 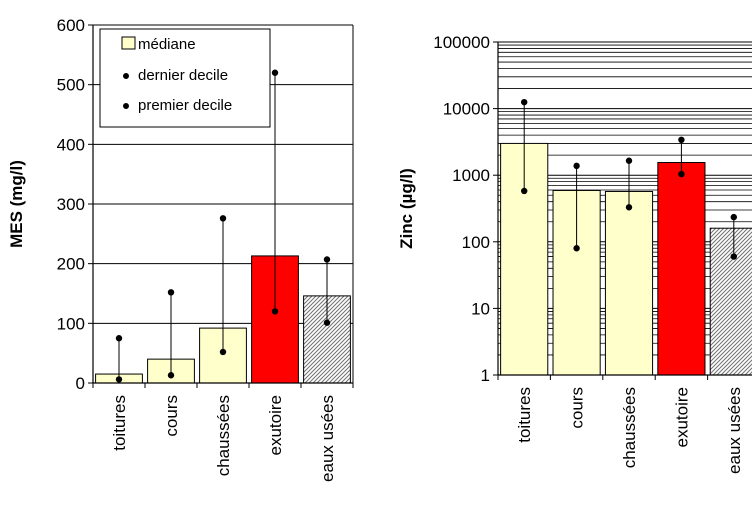 What do you see at coordinates (128, 43) in the screenshot?
I see `legend-swatch-mediane` at bounding box center [128, 43].